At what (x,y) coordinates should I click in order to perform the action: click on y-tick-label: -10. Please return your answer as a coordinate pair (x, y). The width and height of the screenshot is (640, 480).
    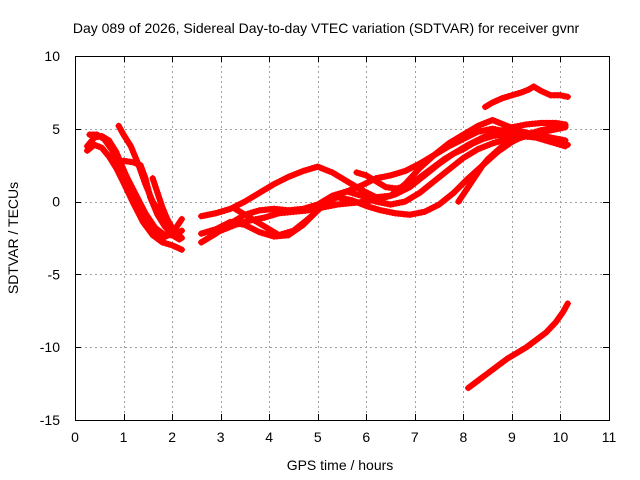
    Looking at the image, I should click on (50, 347).